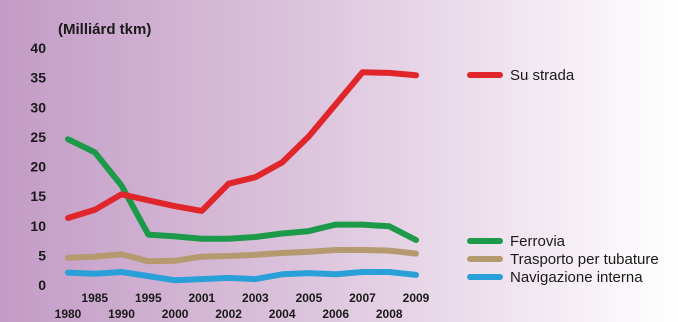 Image resolution: width=678 pixels, height=322 pixels. Describe the element at coordinates (584, 259) in the screenshot. I see `legend-label-trasporto-per-tubature: Trasporto per tubature` at that location.